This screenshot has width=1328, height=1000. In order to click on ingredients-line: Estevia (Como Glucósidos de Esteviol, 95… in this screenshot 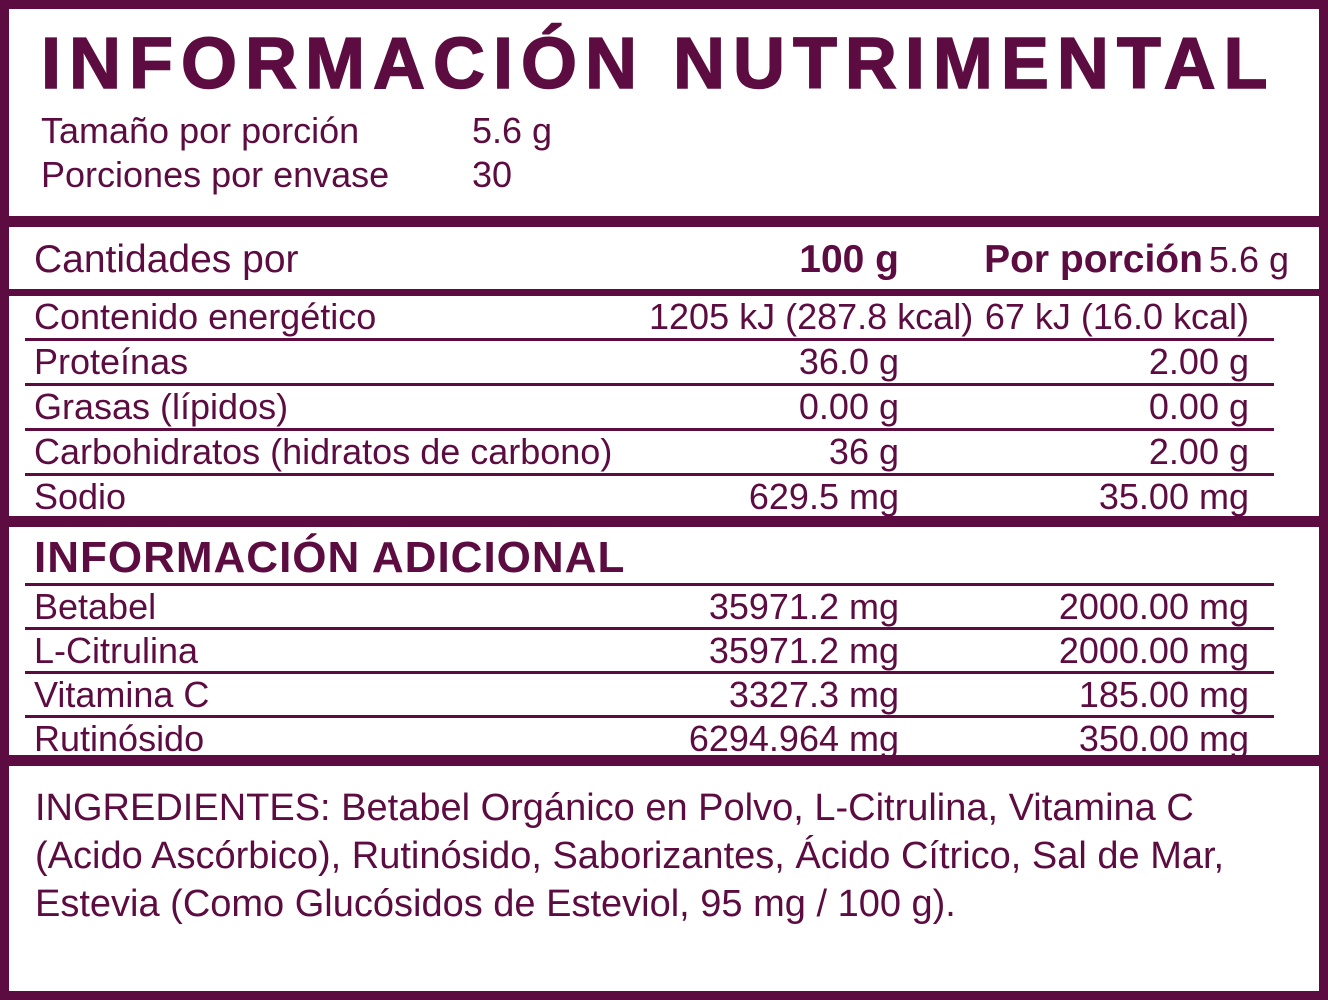, I will do `click(495, 904)`.